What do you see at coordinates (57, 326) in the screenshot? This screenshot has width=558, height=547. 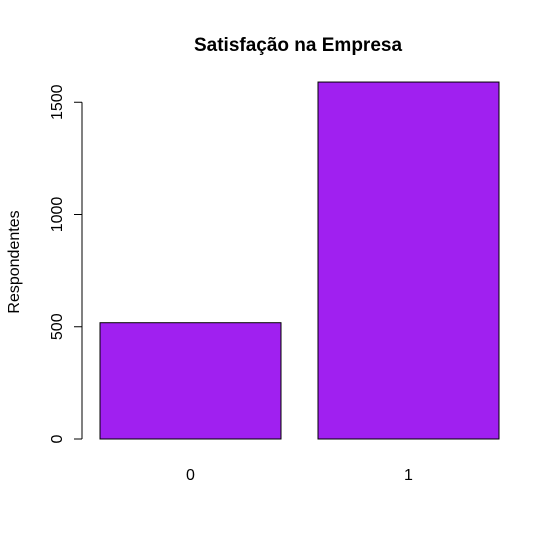 I see `y-tick-label-500: 500` at bounding box center [57, 326].